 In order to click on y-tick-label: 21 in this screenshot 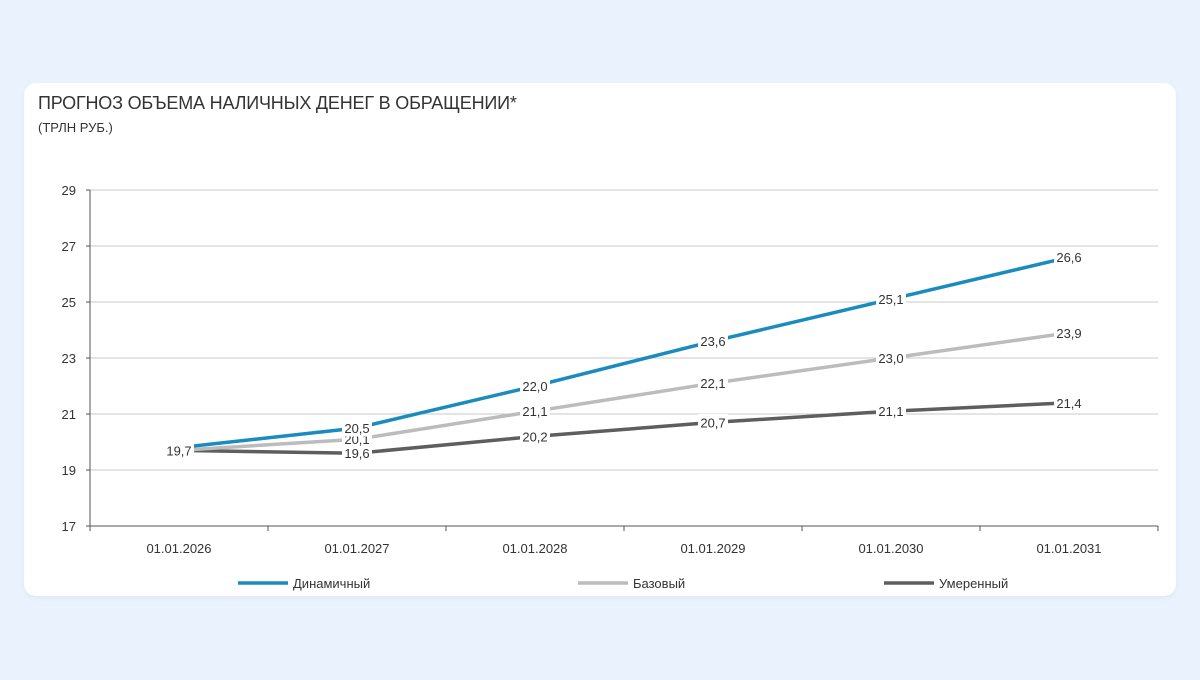, I will do `click(69, 414)`.